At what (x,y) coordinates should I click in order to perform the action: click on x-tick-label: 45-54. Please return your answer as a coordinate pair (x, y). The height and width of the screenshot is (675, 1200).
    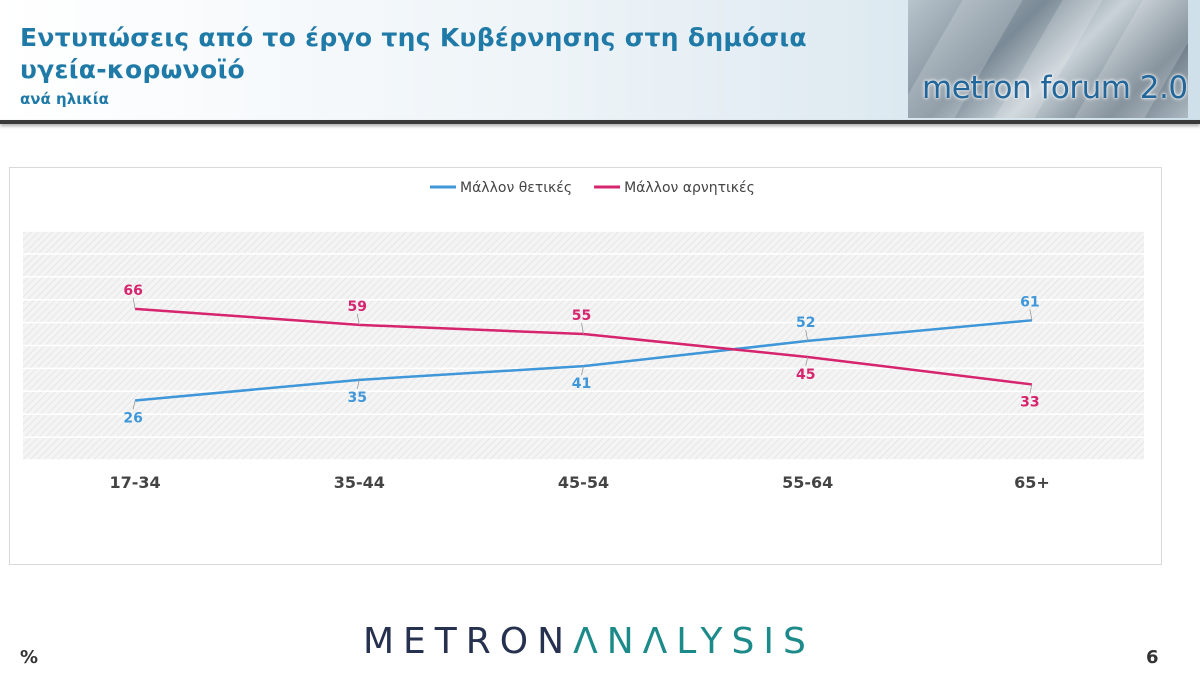
    Looking at the image, I should click on (583, 482).